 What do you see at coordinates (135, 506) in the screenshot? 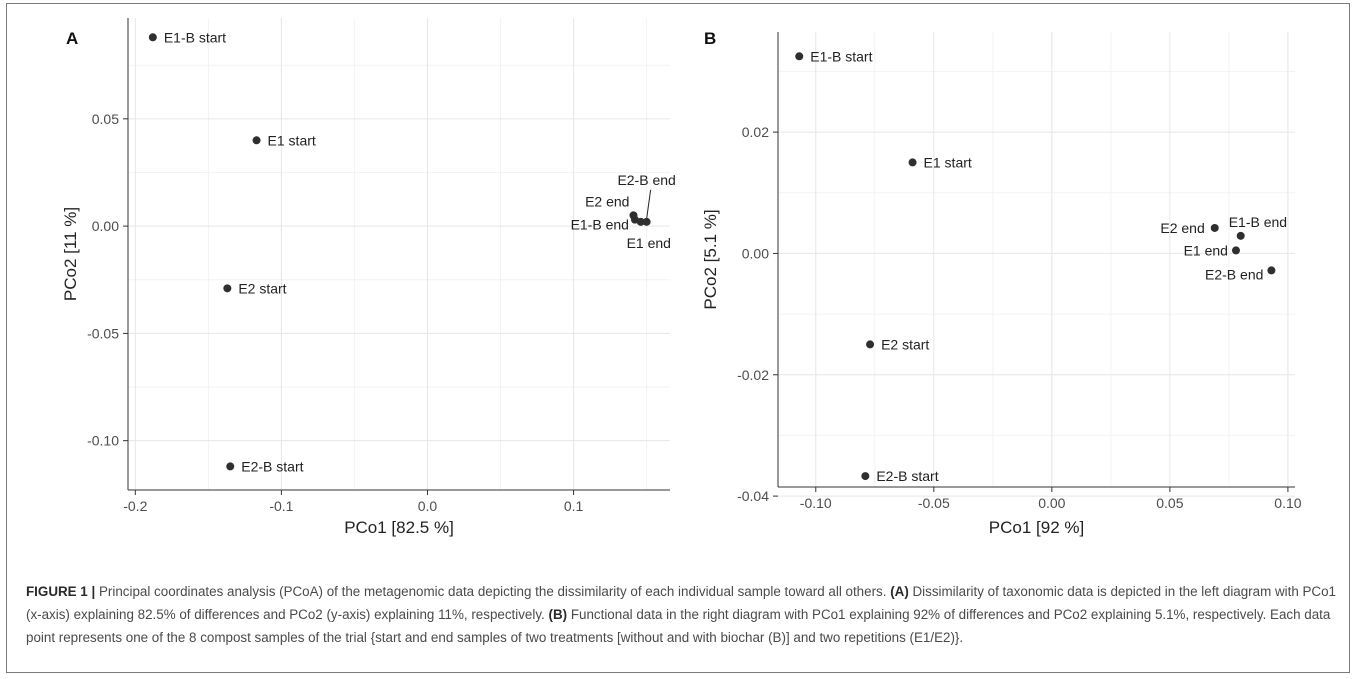
I see `panel-a-x-tick-label: -0.2` at bounding box center [135, 506].